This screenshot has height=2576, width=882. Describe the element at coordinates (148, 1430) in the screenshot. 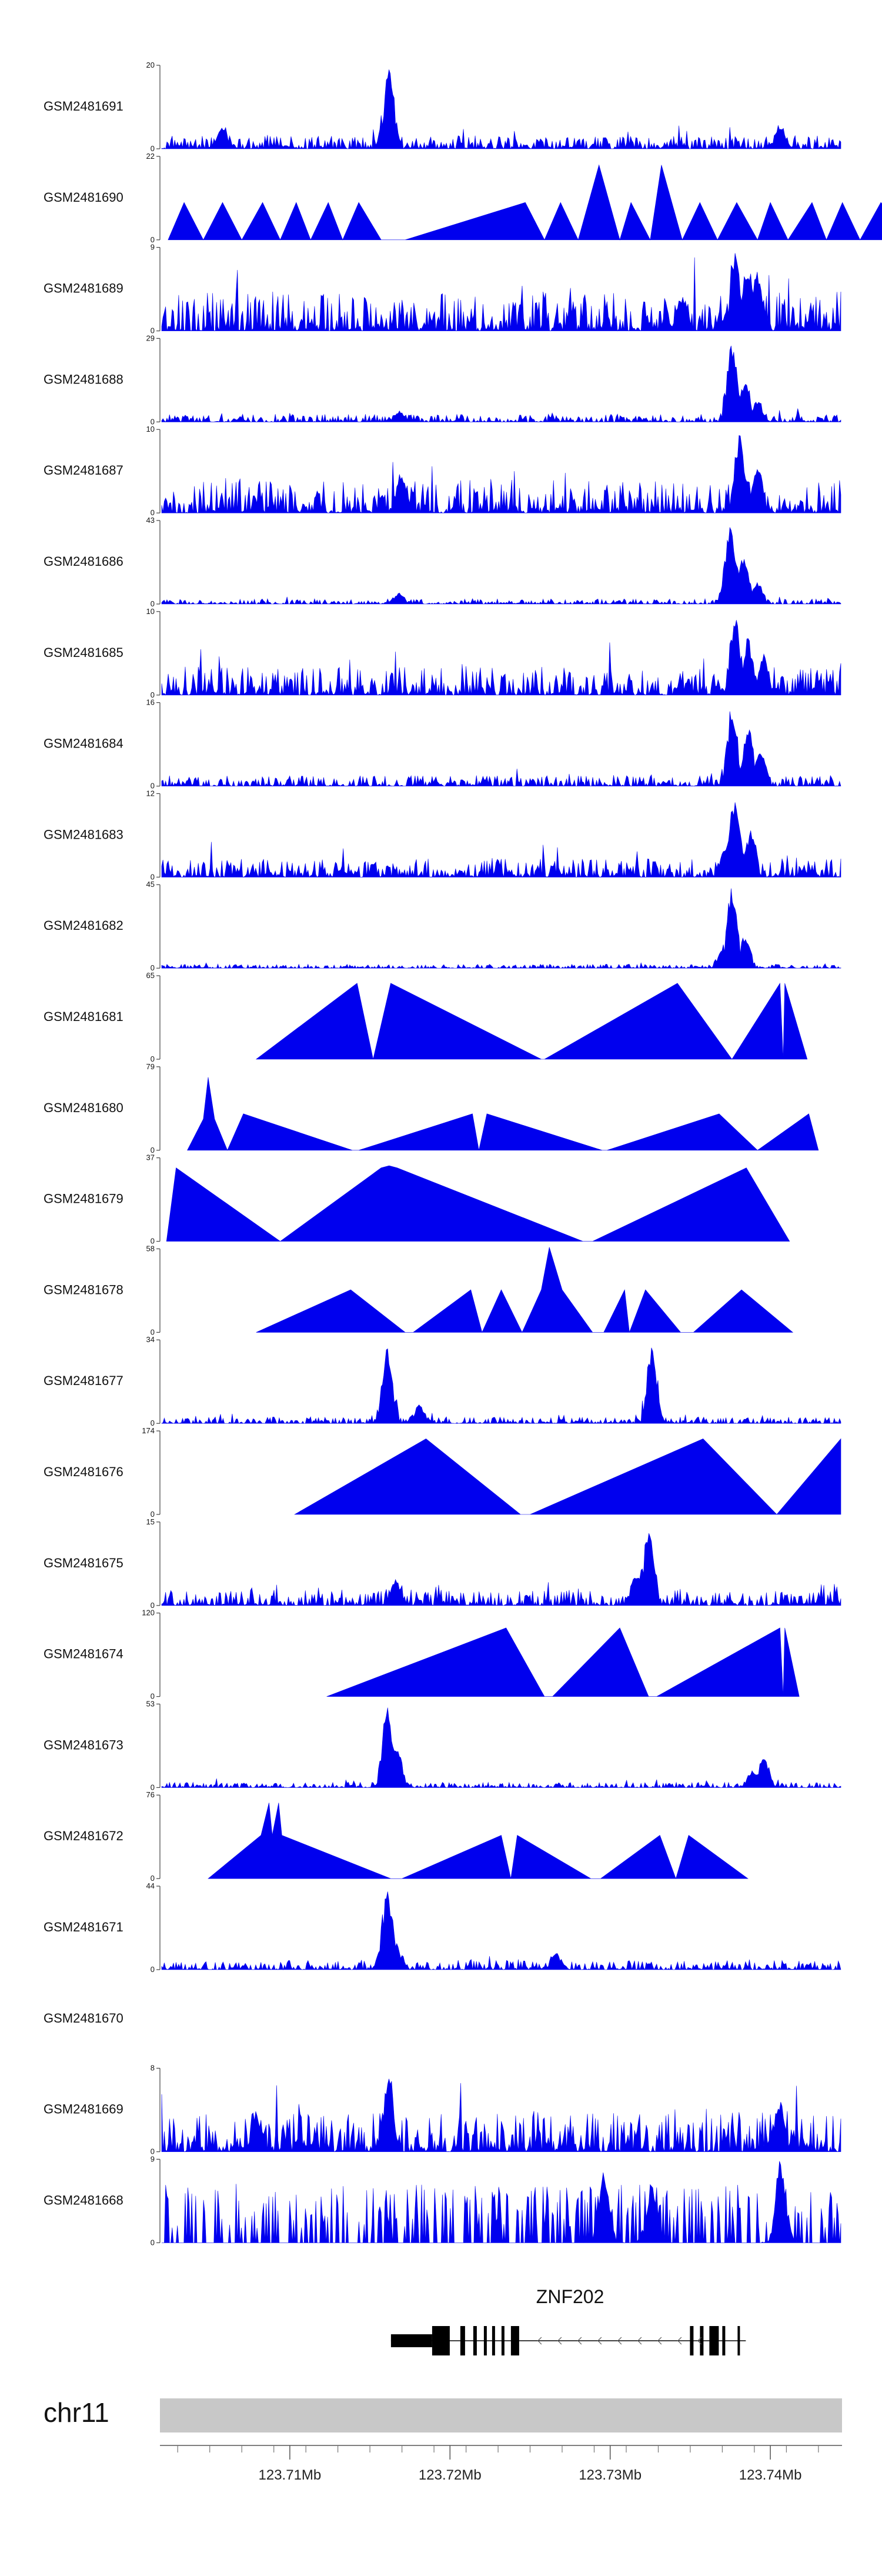

I see `y-tick-label: 174` at that location.